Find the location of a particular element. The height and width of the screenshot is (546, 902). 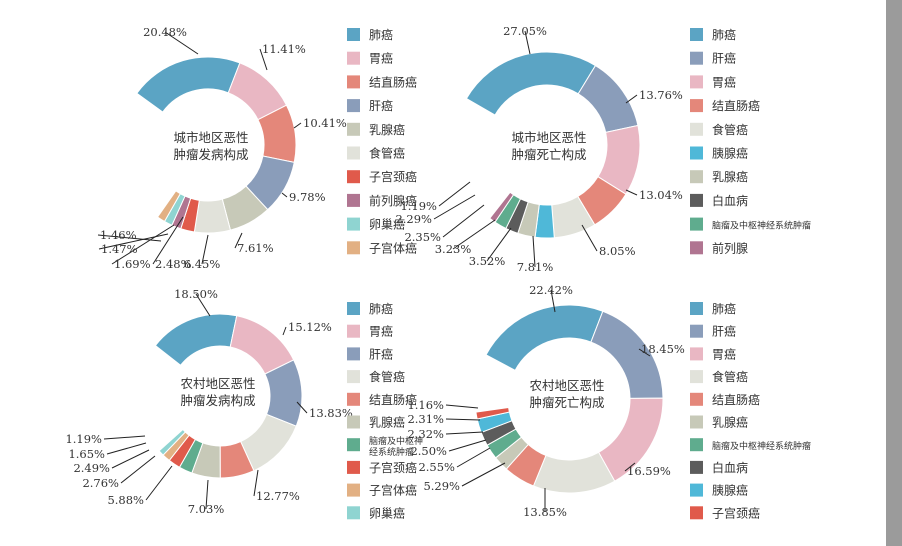

data-label: 9.78% is located at coordinates (307, 197).